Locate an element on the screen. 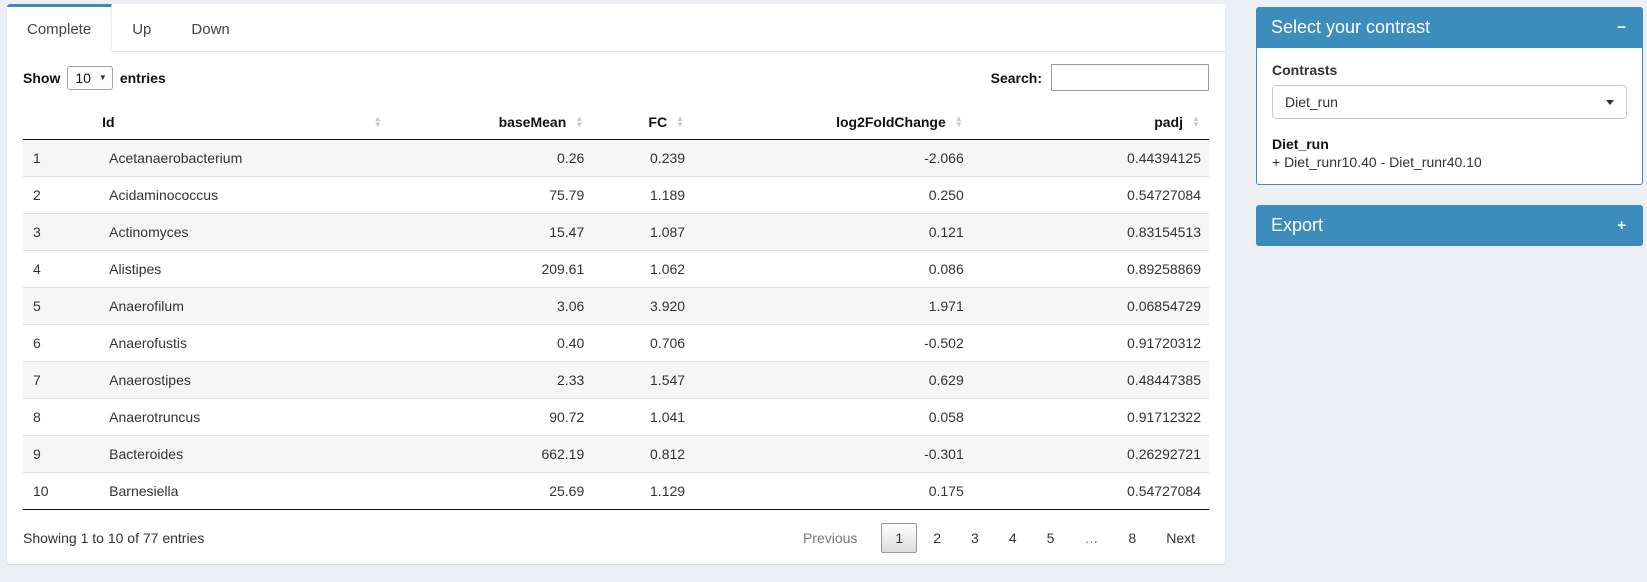 This screenshot has height=582, width=1647. pagination-previous: Previous is located at coordinates (830, 538).